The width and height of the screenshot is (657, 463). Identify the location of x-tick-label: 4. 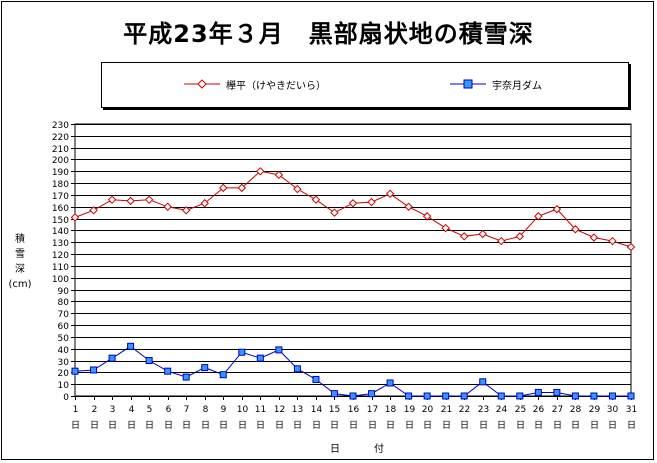
(132, 410).